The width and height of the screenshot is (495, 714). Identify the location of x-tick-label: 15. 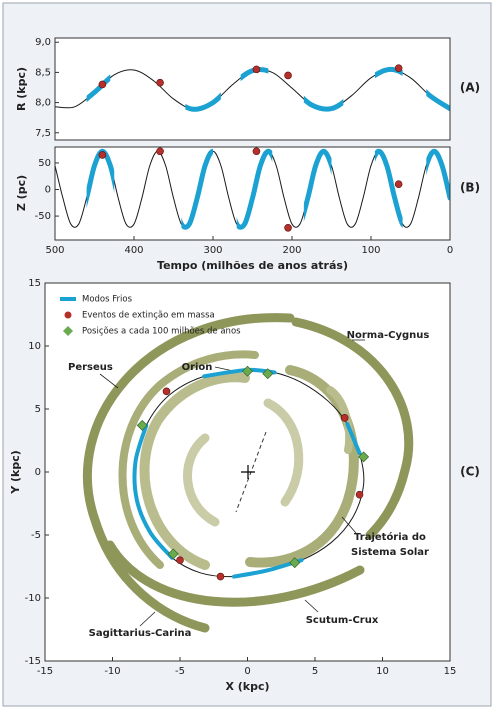
(450, 671).